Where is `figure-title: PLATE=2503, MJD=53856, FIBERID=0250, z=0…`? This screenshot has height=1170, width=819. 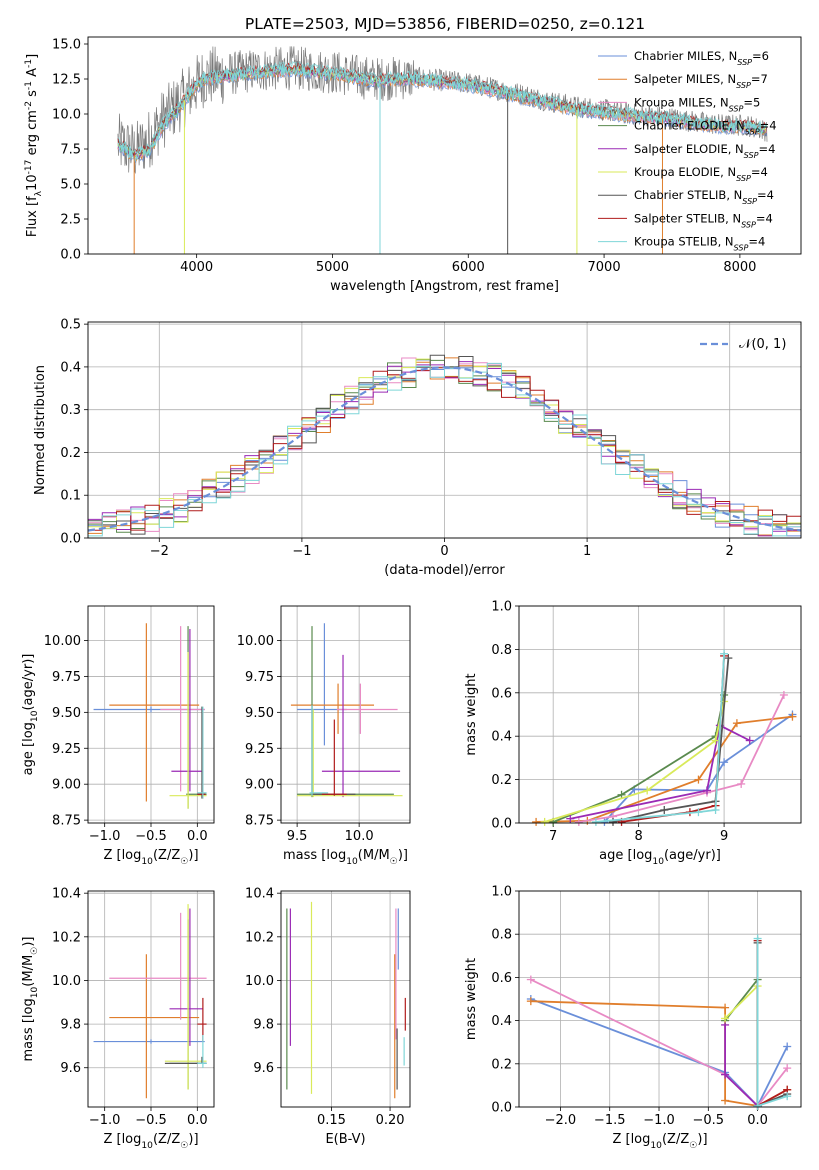
figure-title: PLATE=2503, MJD=53856, FIBERID=0250, z=0… is located at coordinates (445, 24).